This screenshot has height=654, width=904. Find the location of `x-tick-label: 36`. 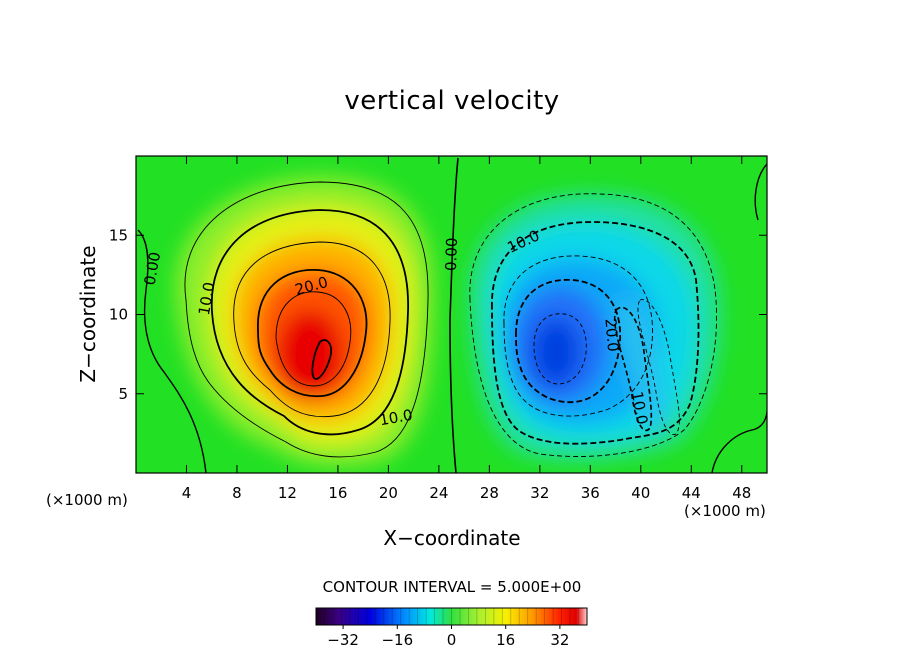

x-tick-label: 36 is located at coordinates (590, 493).